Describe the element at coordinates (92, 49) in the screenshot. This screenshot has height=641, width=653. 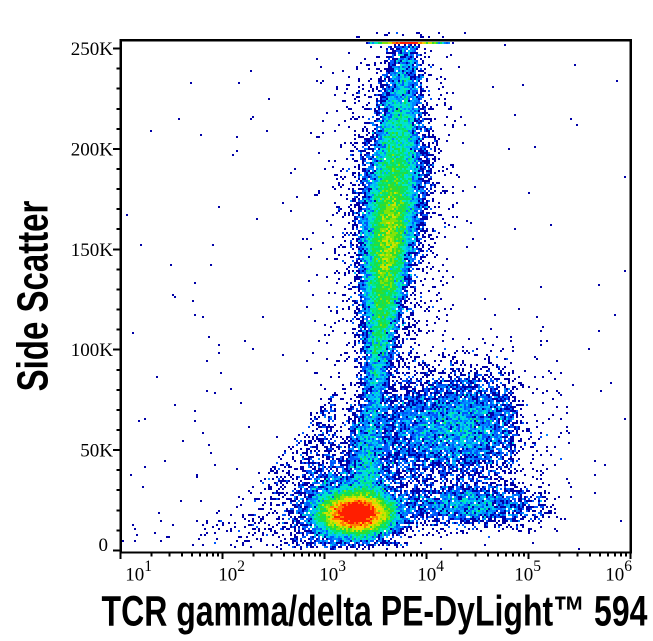
I see `svg-text: 250K` at that location.